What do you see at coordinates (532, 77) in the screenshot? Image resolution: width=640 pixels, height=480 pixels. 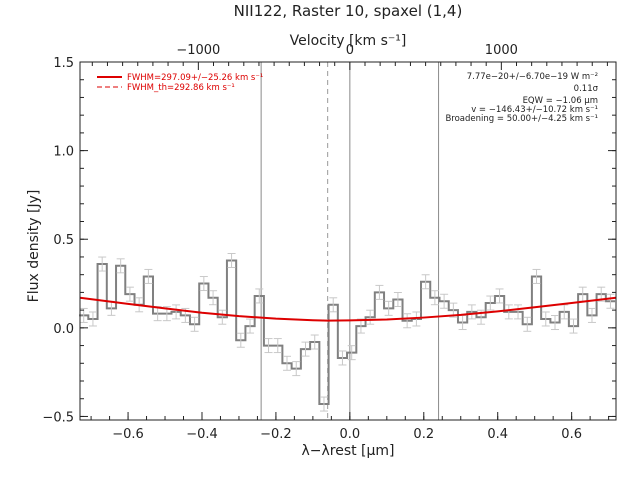 I see `annotation-flux: 7.77e−20+/−6.70e−19 W m⁻²` at bounding box center [532, 77].